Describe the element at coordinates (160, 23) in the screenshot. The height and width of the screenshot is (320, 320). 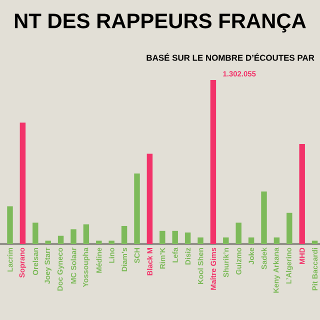
I see `chart-title: NT DES RAPPEURS FRANÇA` at that location.